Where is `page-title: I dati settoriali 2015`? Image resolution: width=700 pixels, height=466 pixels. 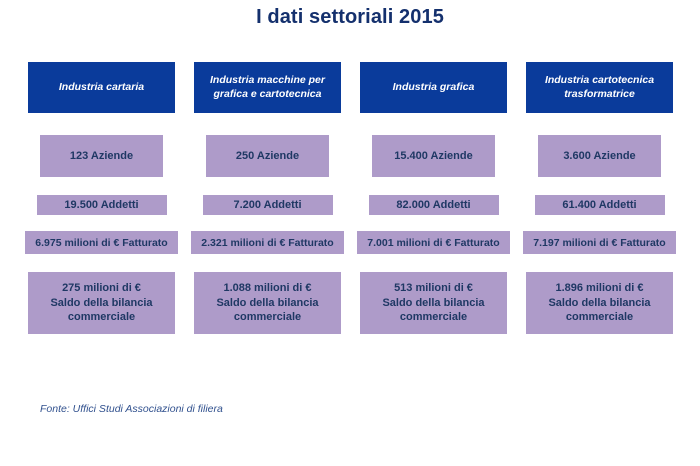
page-title: I dati settoriali 2015 is located at coordinates (350, 17).